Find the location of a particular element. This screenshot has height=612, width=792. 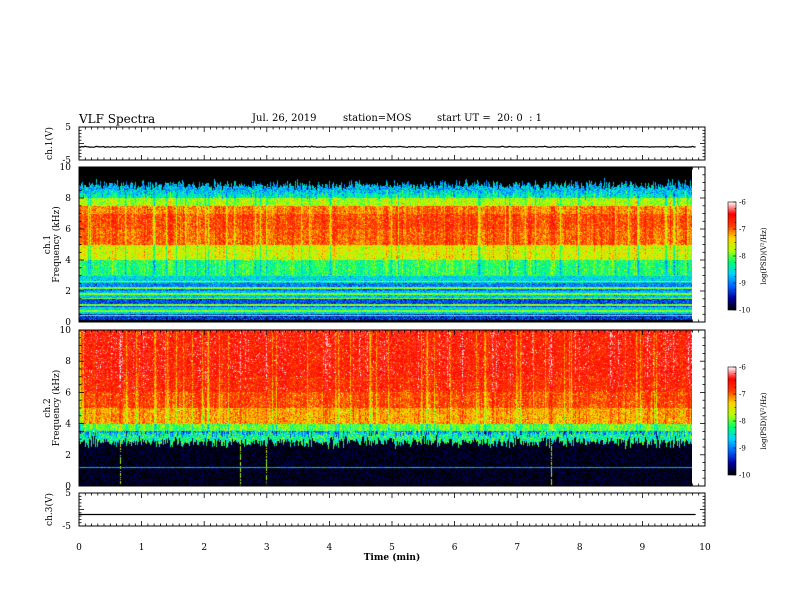

x-tick-label: 6 is located at coordinates (455, 548).